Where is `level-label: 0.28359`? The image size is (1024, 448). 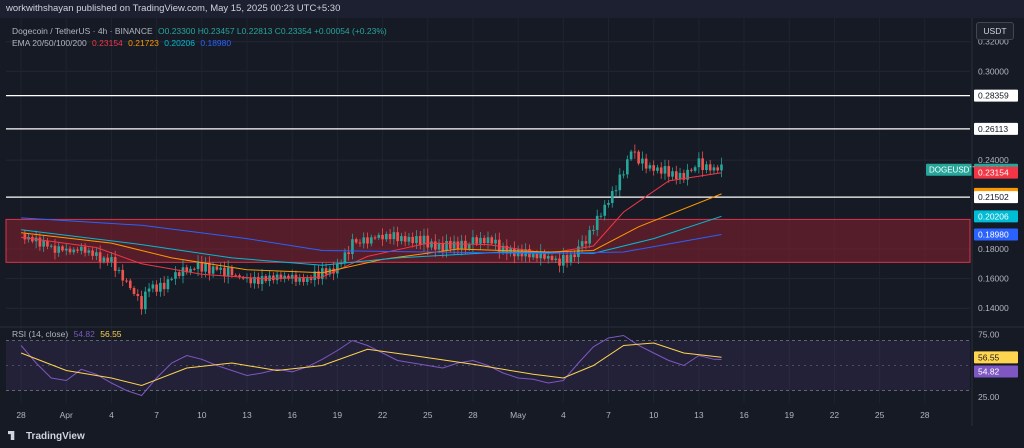
level-label: 0.28359 is located at coordinates (993, 96).